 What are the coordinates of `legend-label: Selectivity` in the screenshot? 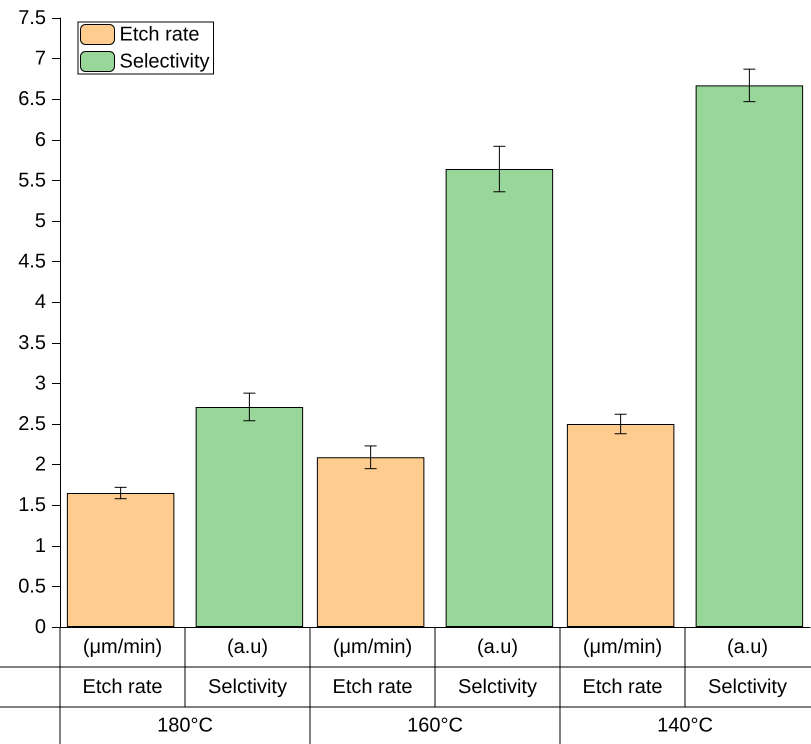 It's located at (165, 61).